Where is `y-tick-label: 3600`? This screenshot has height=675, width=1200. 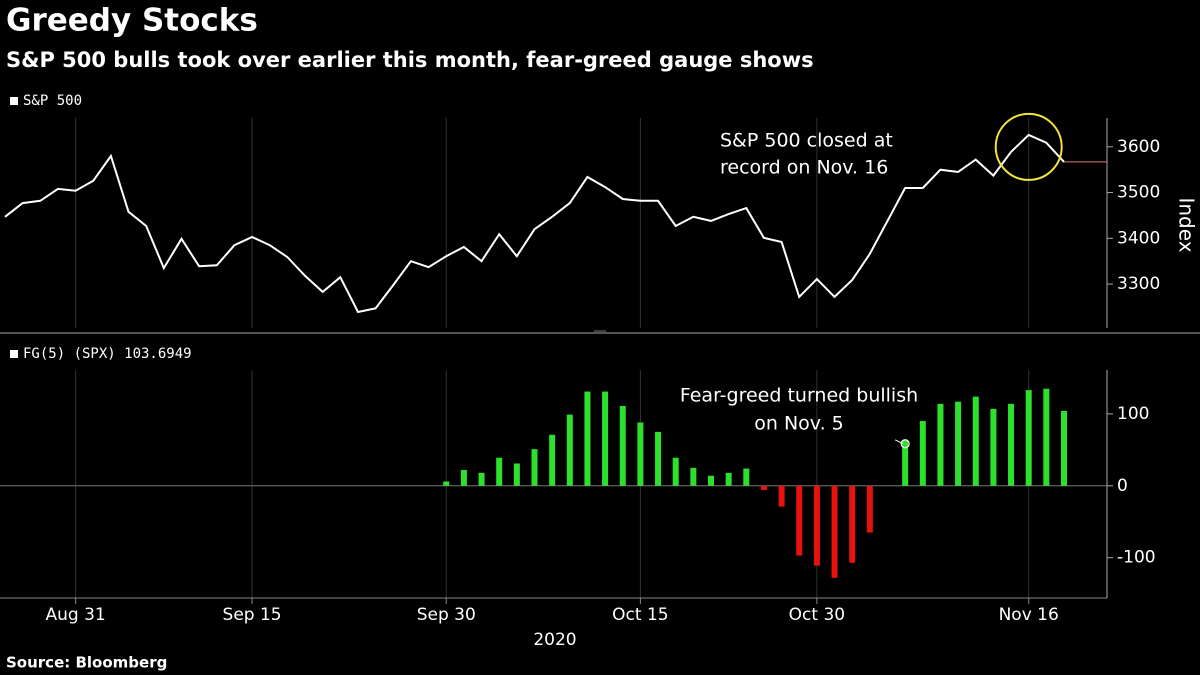
y-tick-label: 3600 is located at coordinates (1138, 147).